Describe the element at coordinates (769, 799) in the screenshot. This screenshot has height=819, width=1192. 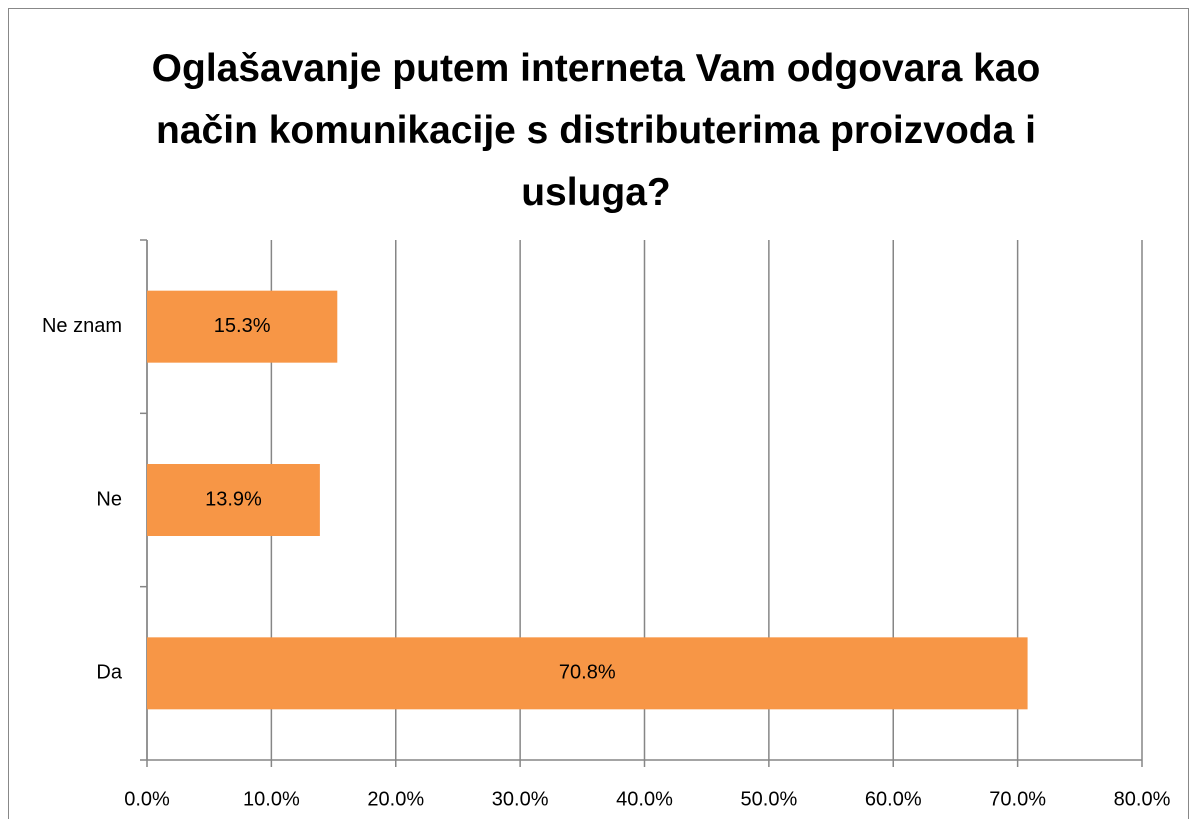
I see `x-tick-label: 50.0%` at that location.